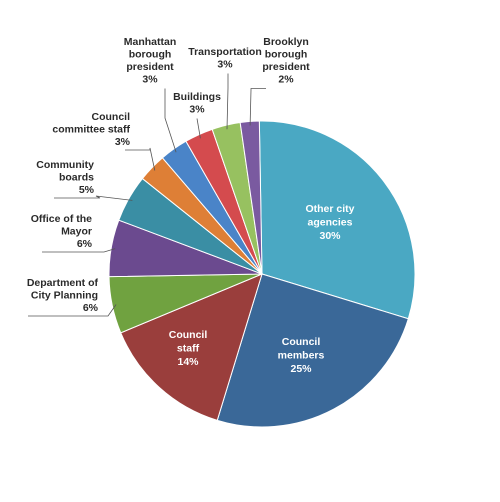 This screenshot has width=500, height=502. What do you see at coordinates (93, 198) in the screenshot?
I see `leader-line-community-boards` at bounding box center [93, 198].